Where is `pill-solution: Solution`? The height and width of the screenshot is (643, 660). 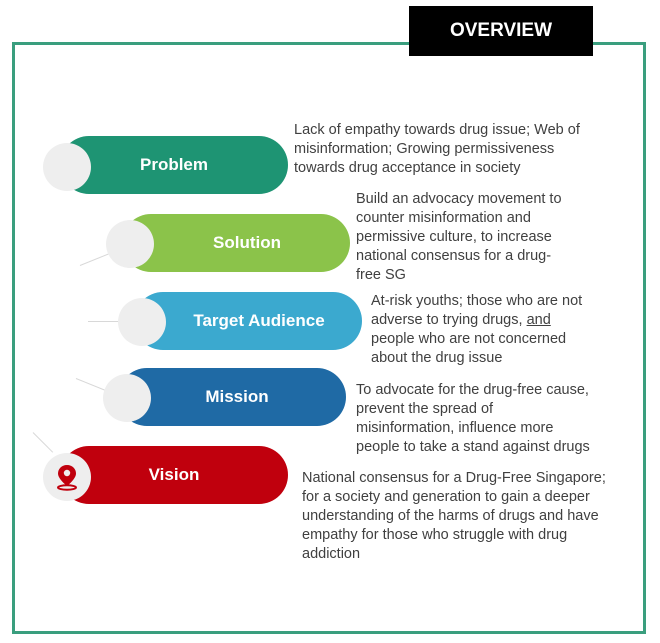 pill-solution: Solution is located at coordinates (236, 243).